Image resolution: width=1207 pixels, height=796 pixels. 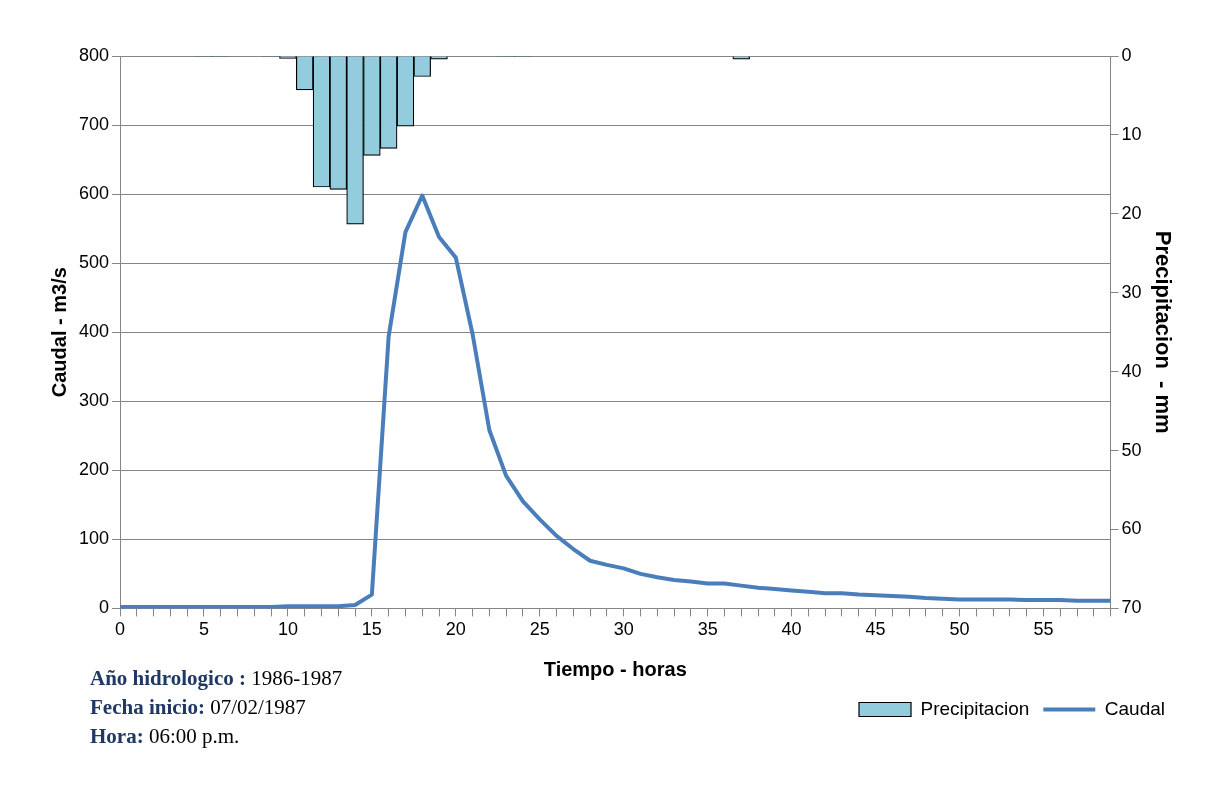 I want to click on text: Fecha inicio: 07/02/1987, so click(x=198, y=707).